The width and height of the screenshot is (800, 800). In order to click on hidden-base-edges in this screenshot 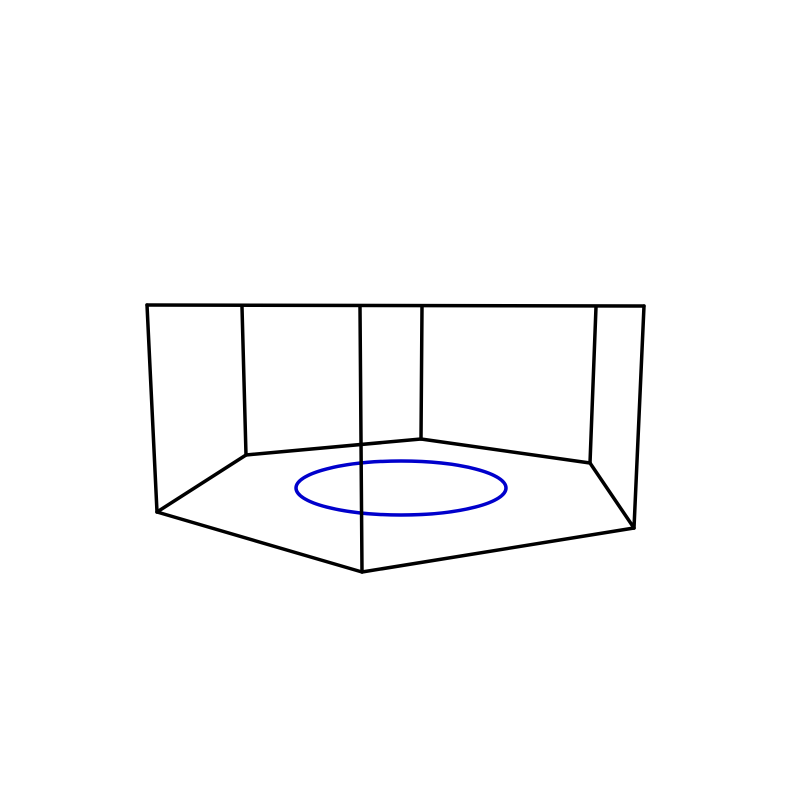, I will do `click(373, 475)`.